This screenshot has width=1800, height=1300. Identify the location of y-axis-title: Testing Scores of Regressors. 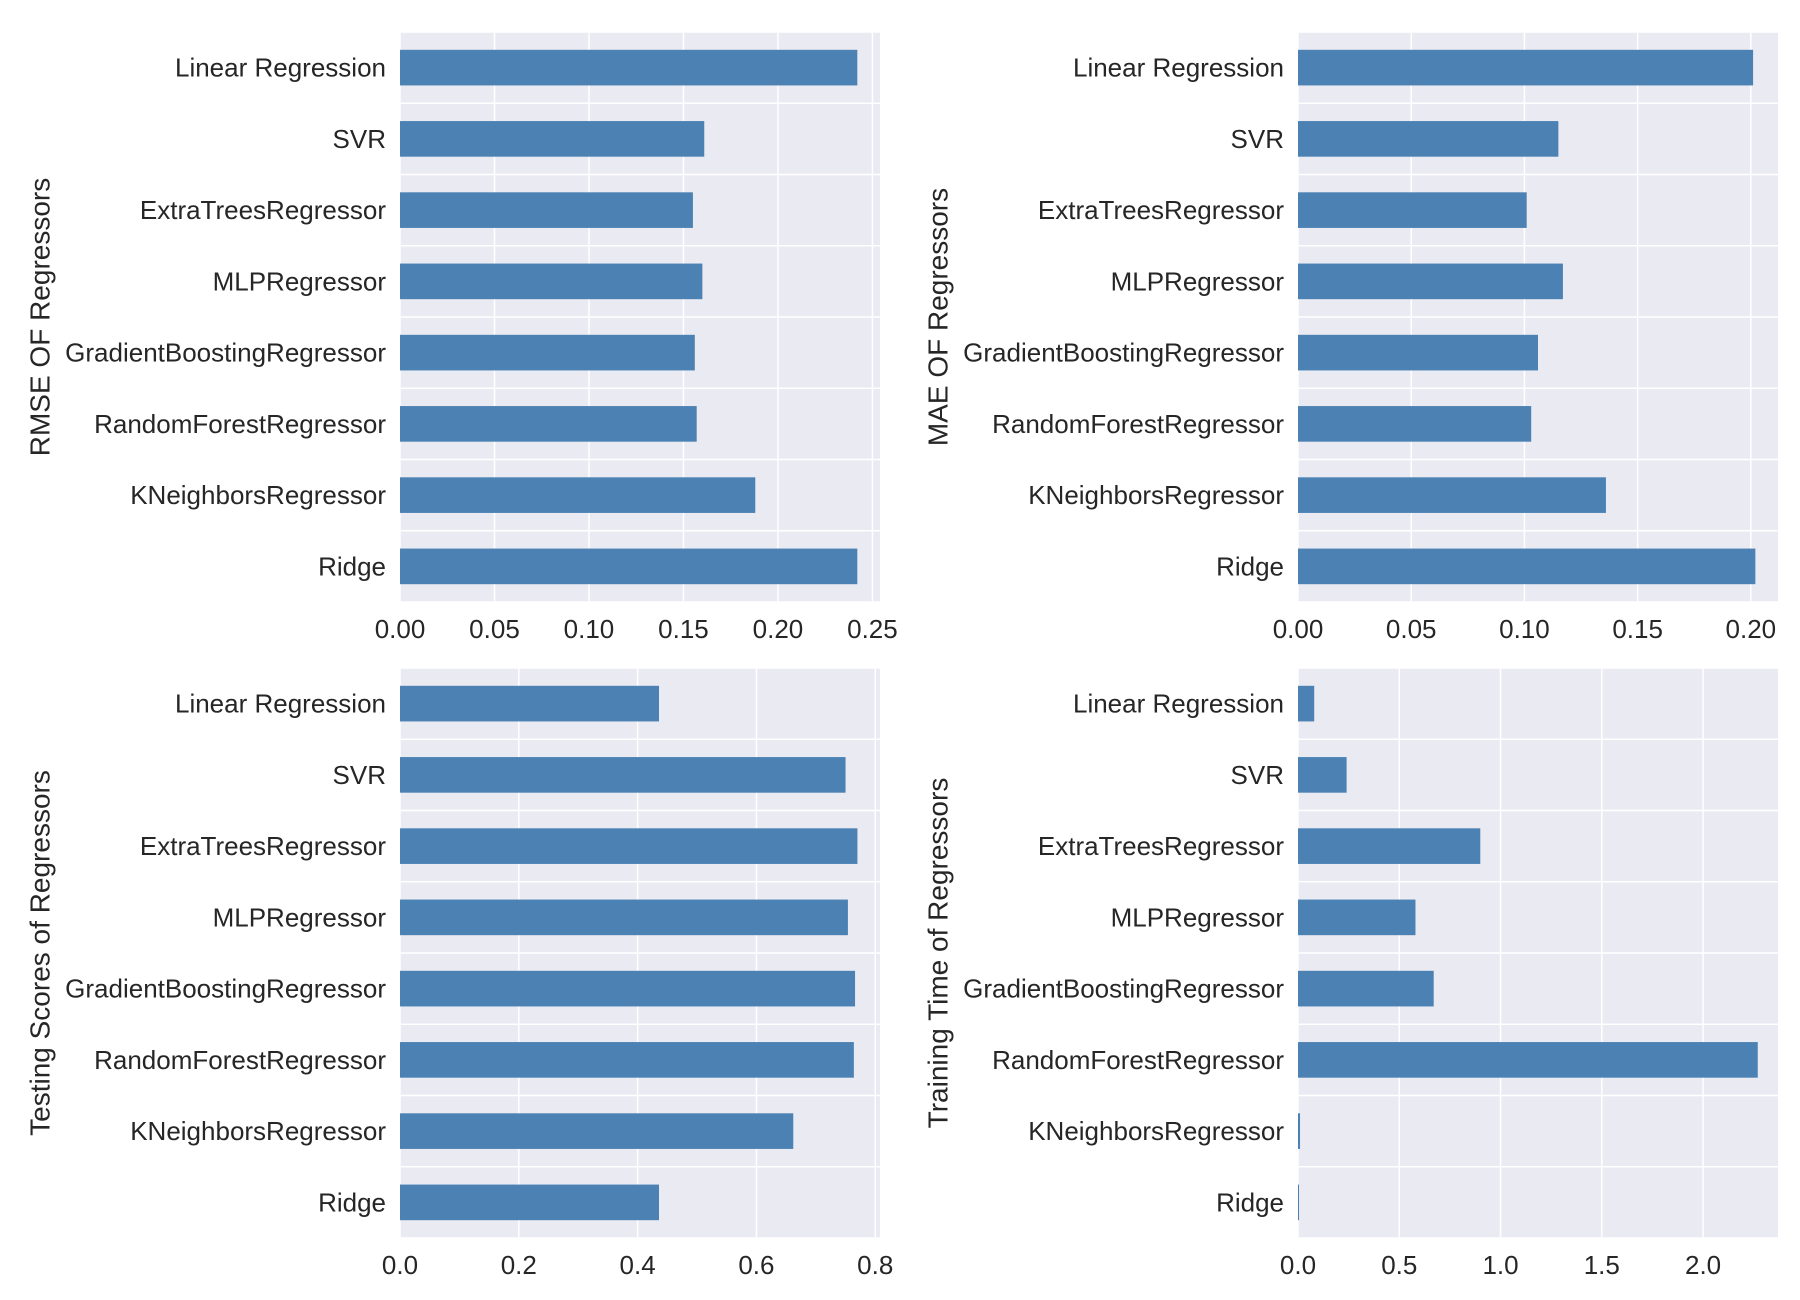
(39, 953).